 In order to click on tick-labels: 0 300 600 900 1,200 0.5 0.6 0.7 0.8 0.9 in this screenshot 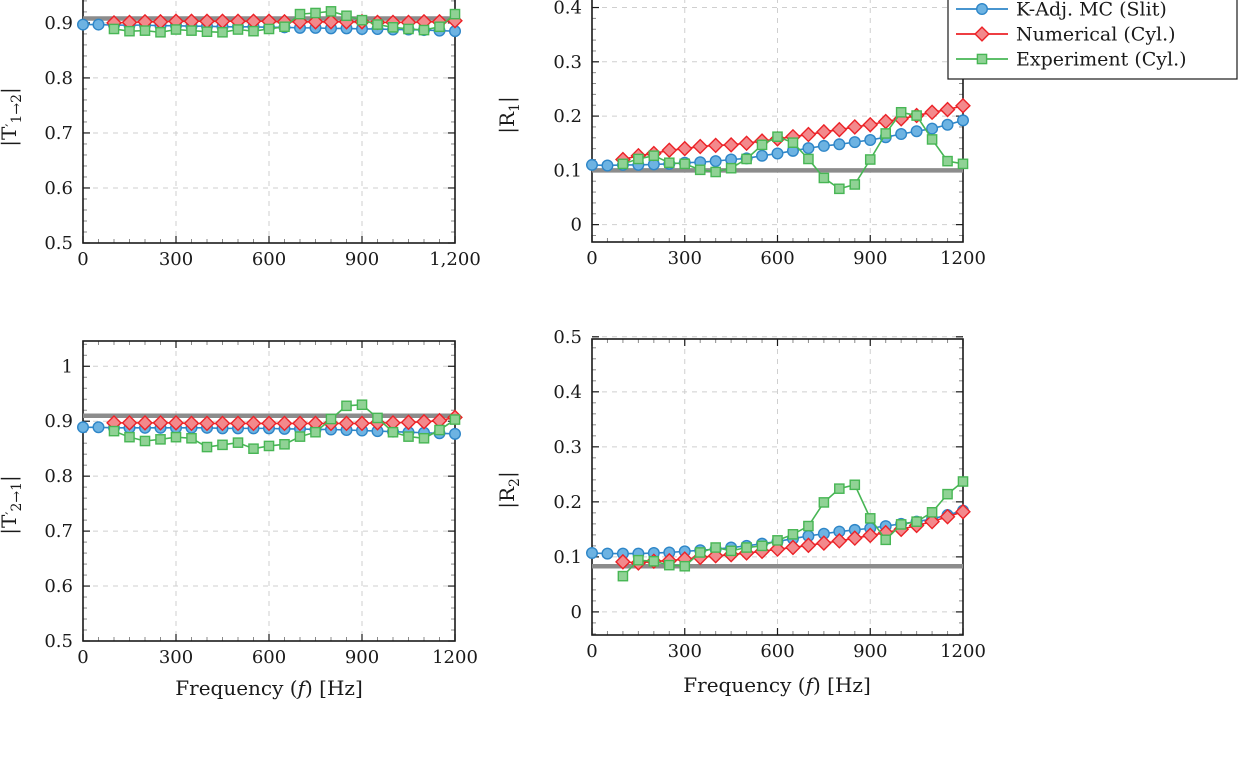, I will do `click(262, 141)`.